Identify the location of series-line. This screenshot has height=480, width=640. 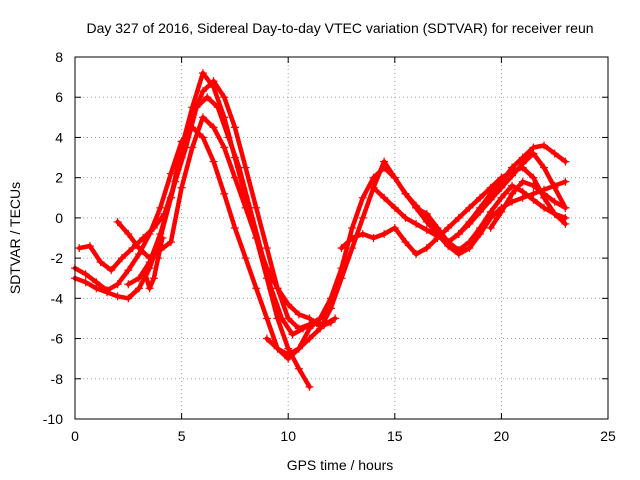
(469, 198).